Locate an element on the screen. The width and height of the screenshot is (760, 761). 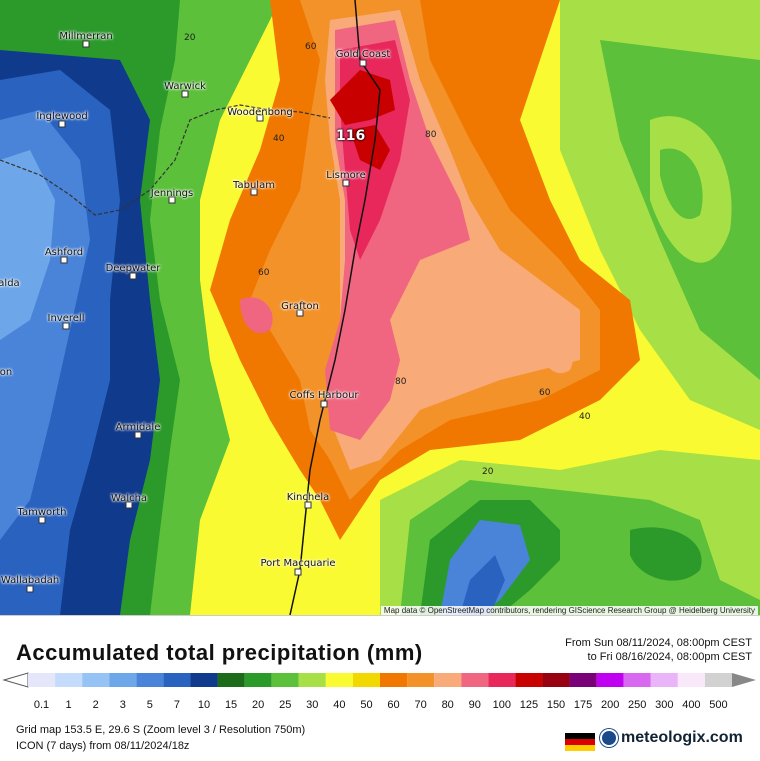
max-value-label: 116 is located at coordinates (351, 136).